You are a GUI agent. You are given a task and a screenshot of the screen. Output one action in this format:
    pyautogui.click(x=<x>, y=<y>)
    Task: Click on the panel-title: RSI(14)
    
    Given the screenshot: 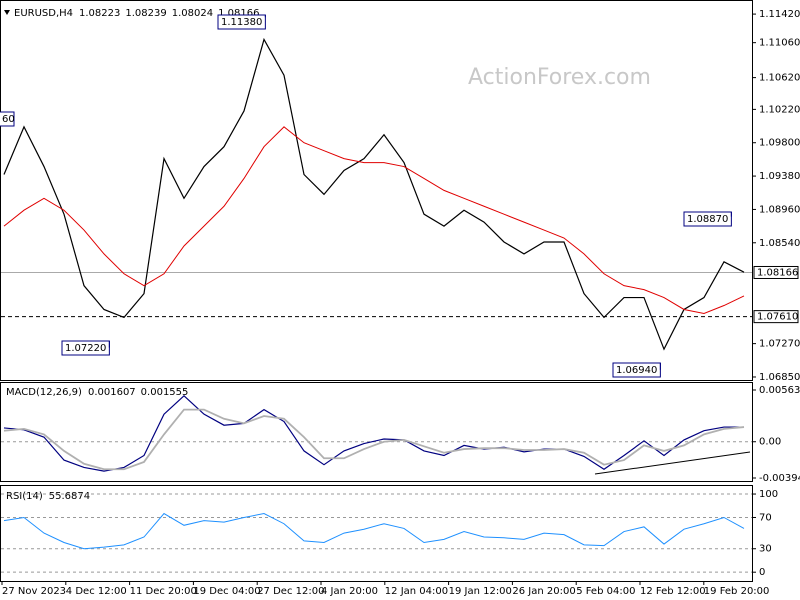 What is the action you would take?
    pyautogui.click(x=24, y=496)
    